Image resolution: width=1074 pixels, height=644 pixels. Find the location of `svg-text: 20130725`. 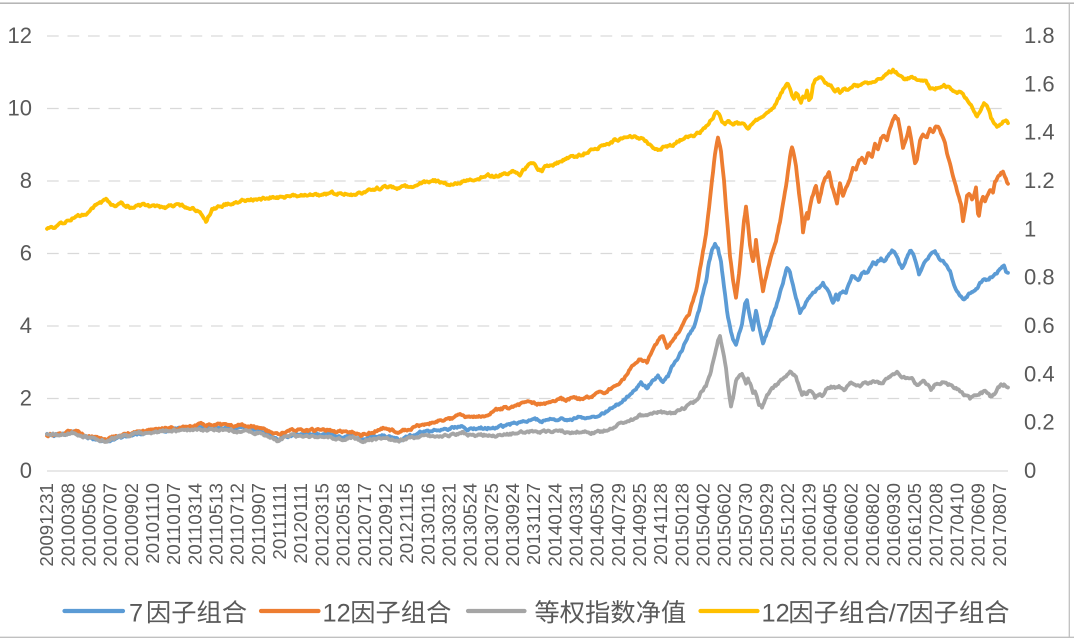

svg-text: 20130725 is located at coordinates (491, 525).